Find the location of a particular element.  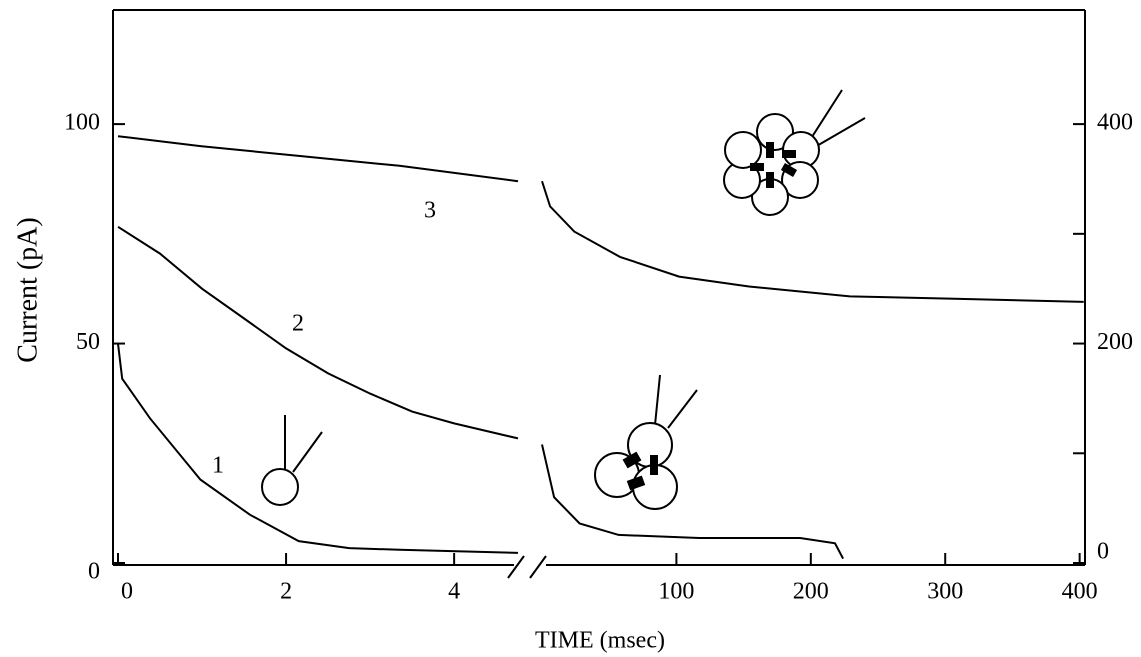

cell-cluster-icon is located at coordinates (646, 442).